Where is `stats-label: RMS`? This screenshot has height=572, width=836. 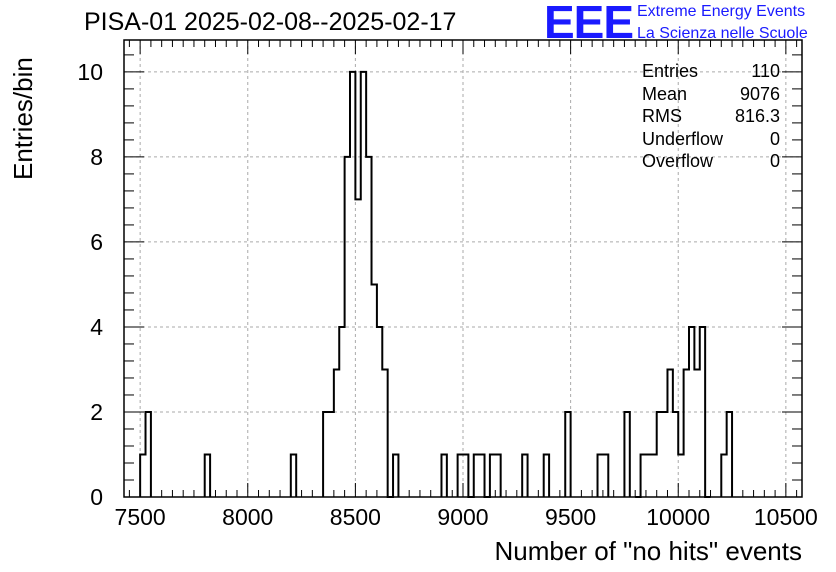 stats-label: RMS is located at coordinates (662, 116).